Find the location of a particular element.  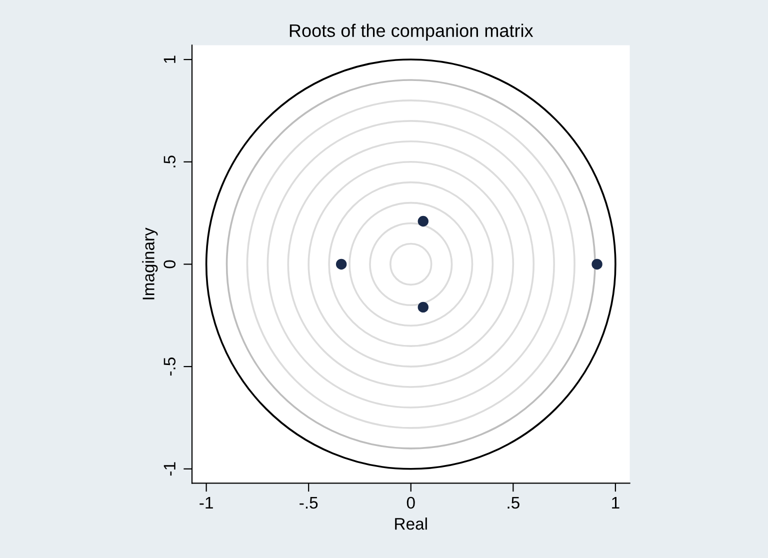

x-tick-label: -1 is located at coordinates (206, 502).